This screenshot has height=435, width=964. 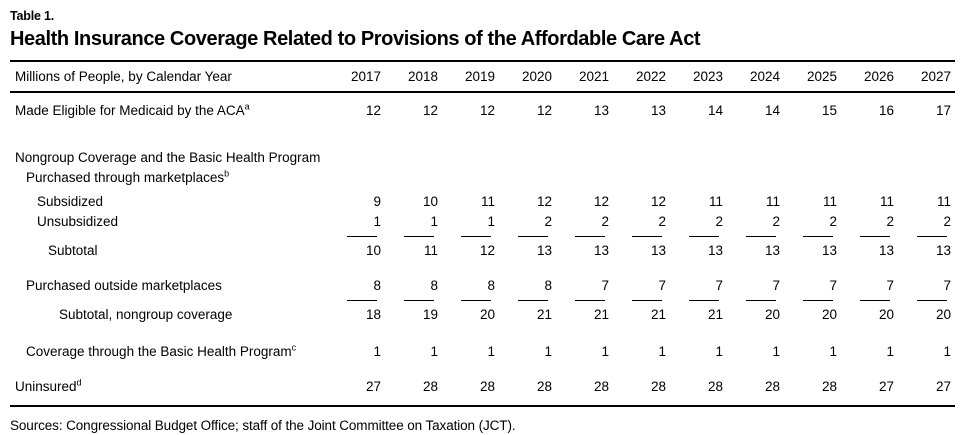 I want to click on value-cell: 14, so click(x=772, y=110).